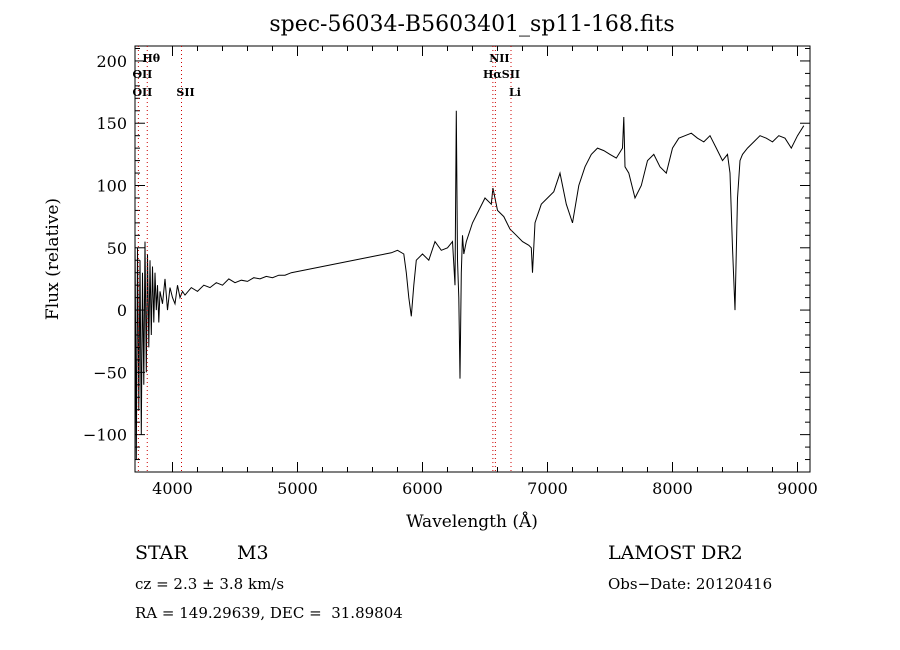 Image resolution: width=900 pixels, height=650 pixels. Describe the element at coordinates (110, 372) in the screenshot. I see `y-tick-label: −50` at that location.